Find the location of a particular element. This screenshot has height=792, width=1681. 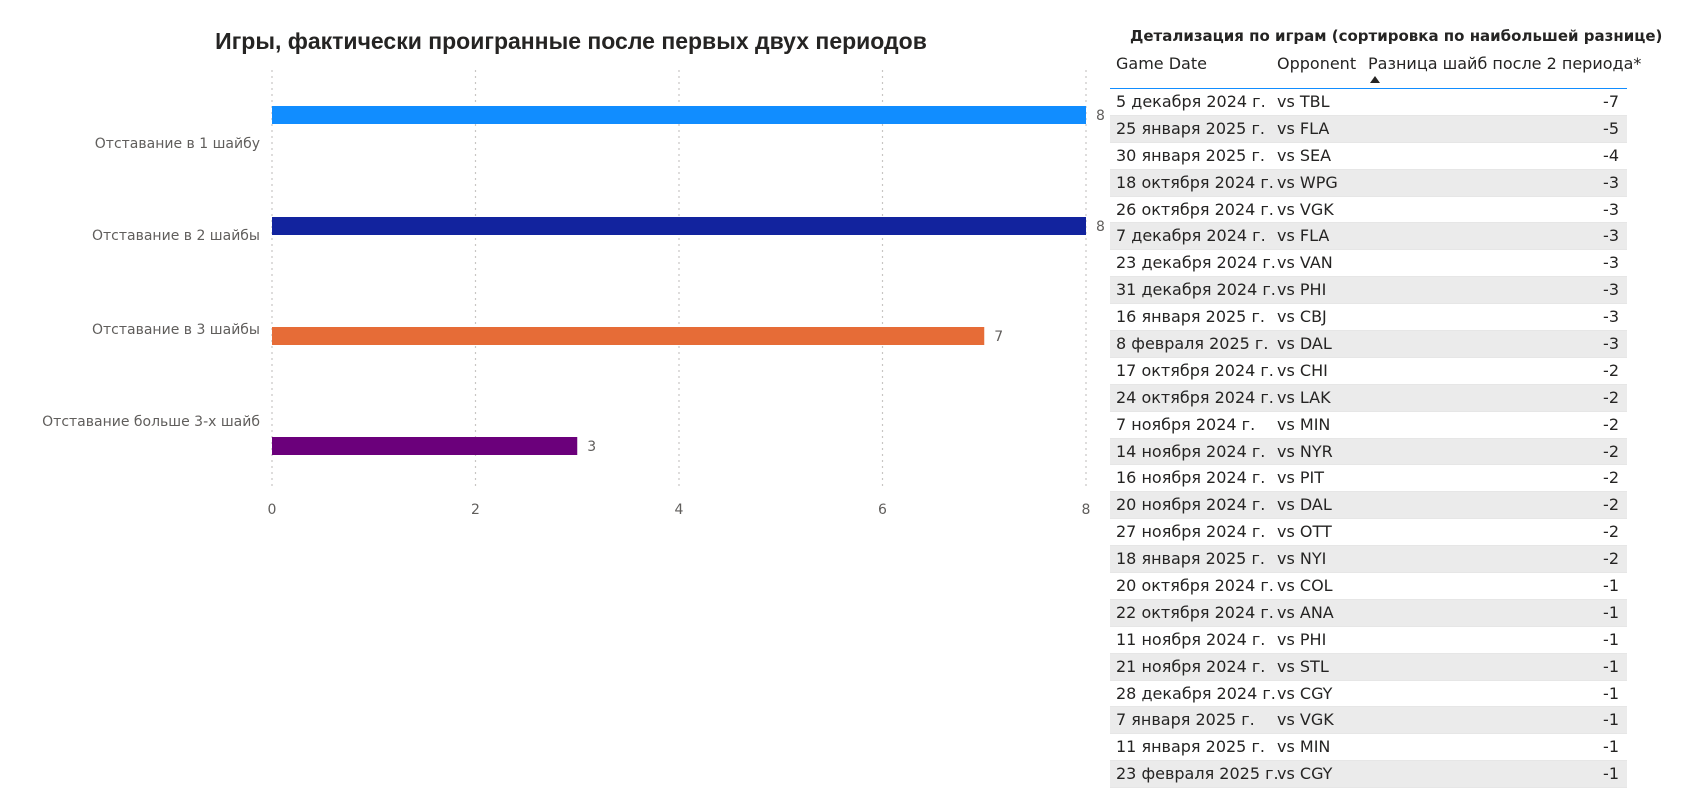

data-label: 7 is located at coordinates (998, 337).